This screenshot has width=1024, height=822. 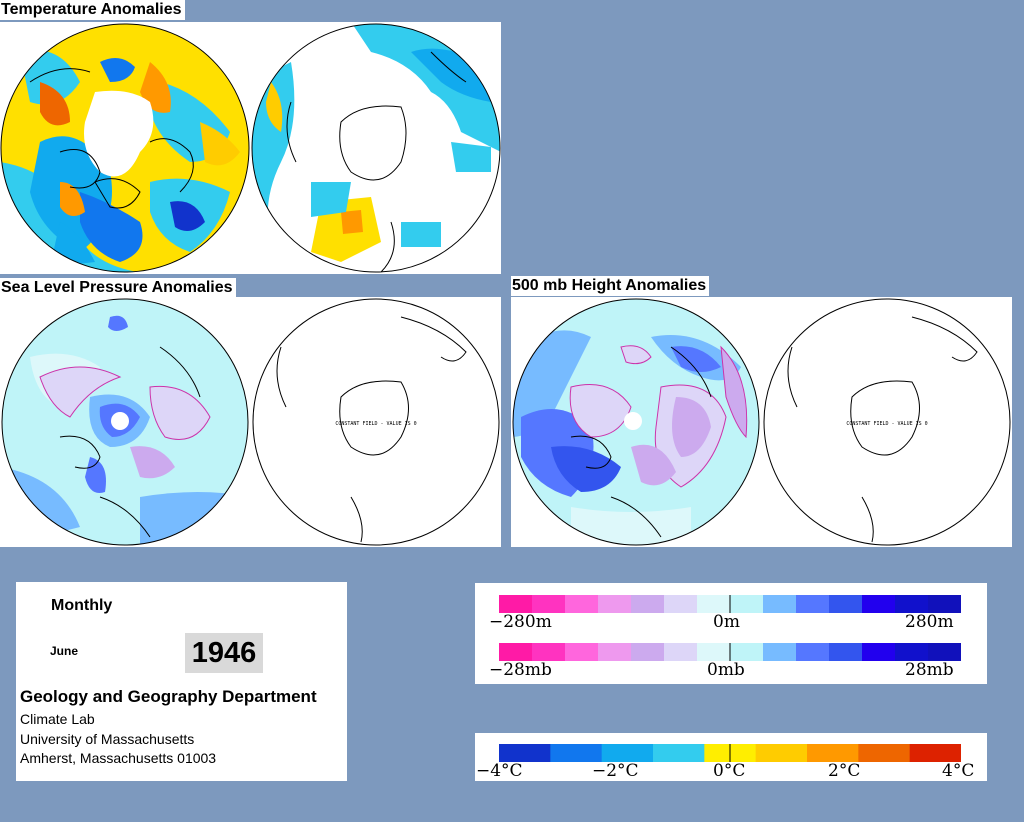 I want to click on slp-globe-south: CONSTANT FIELD - VALUE IS 0, so click(x=376, y=422).